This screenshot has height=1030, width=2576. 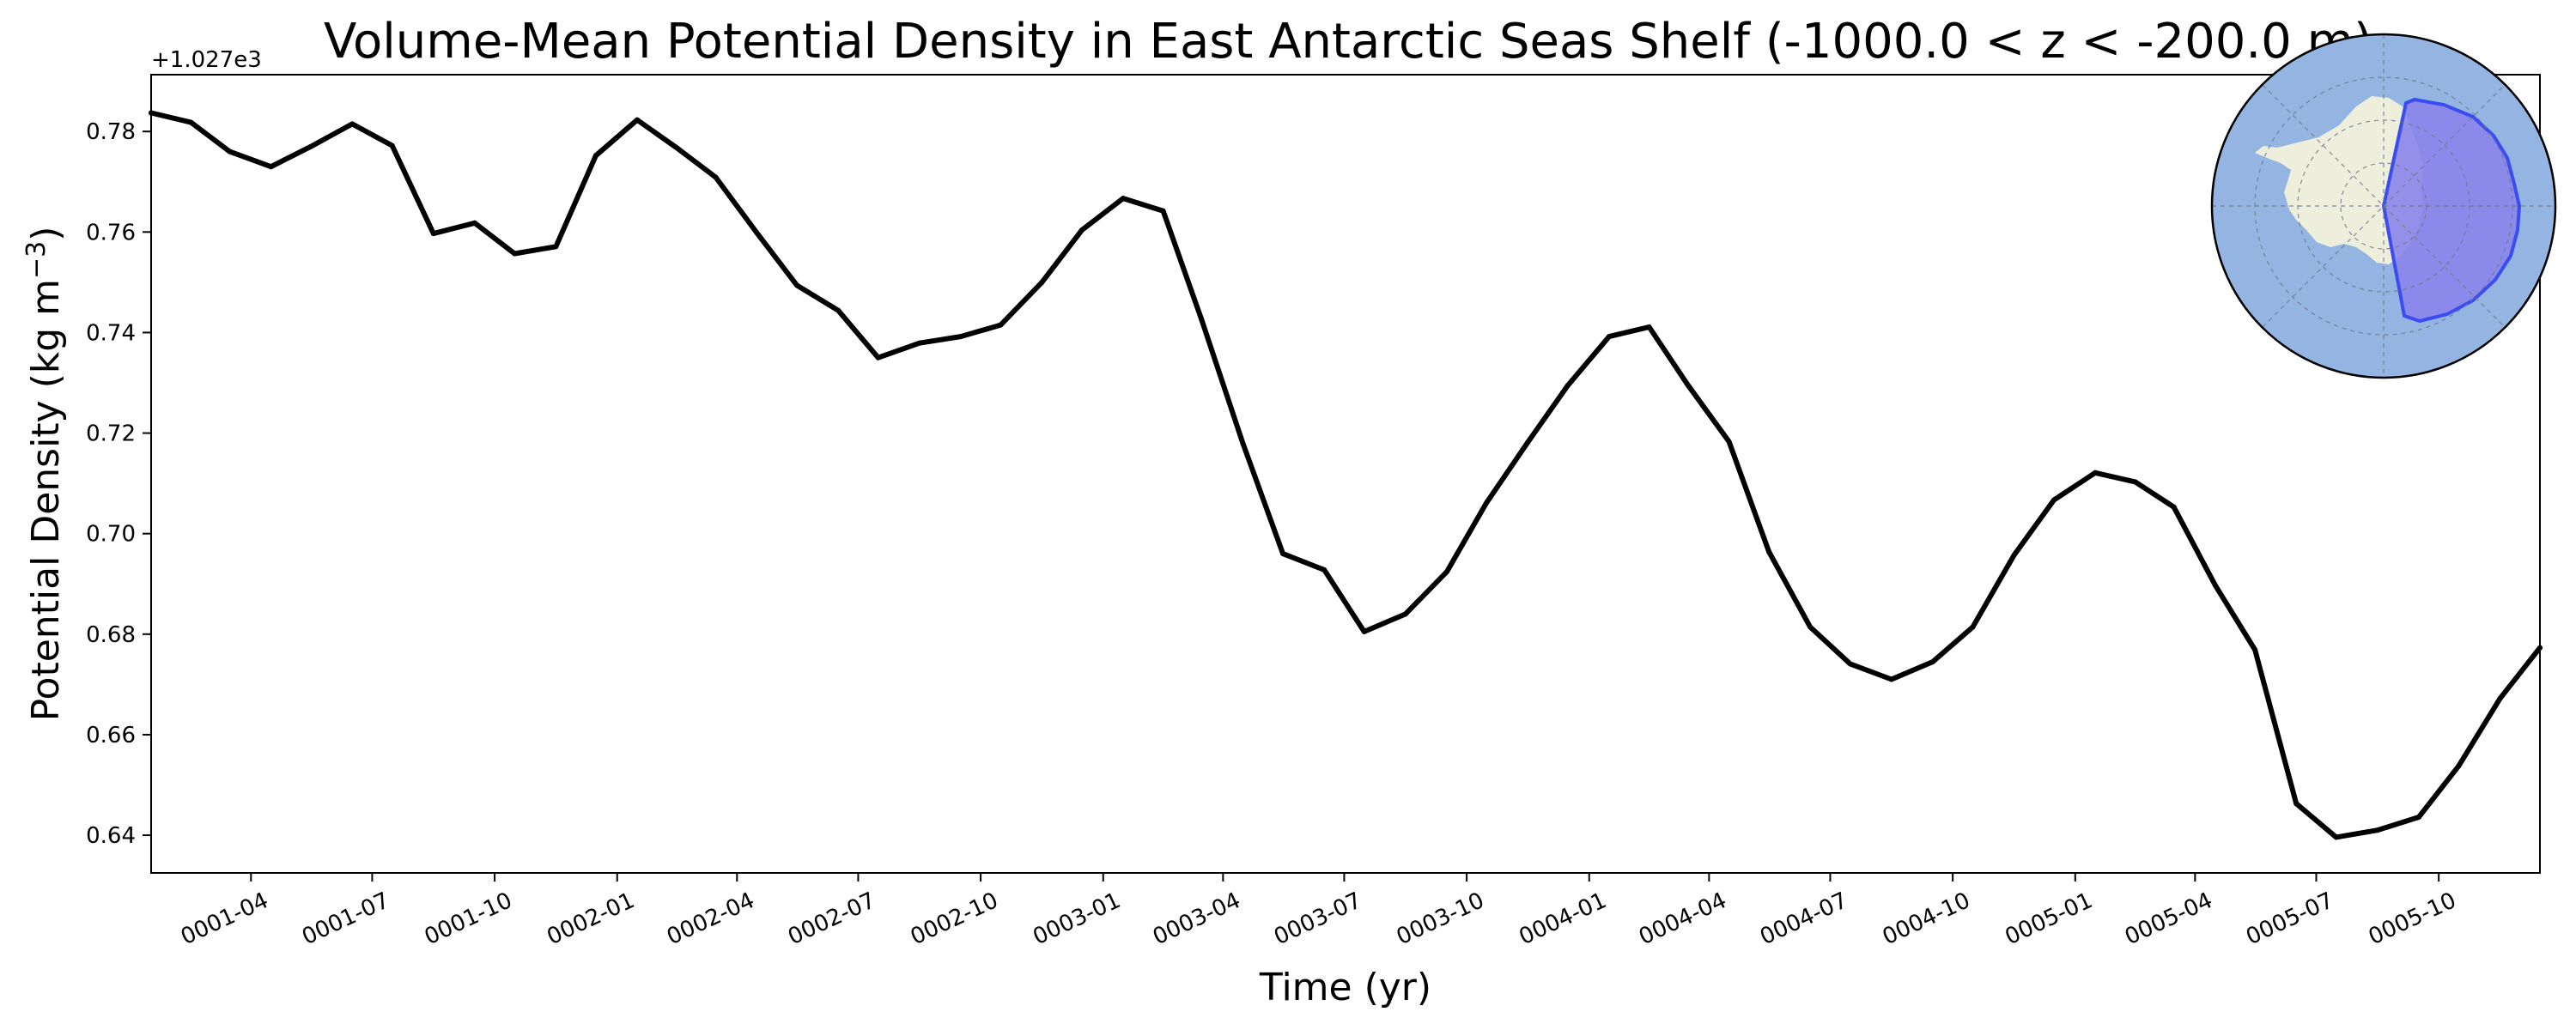 I want to click on x-tick-label: 0004-07, so click(x=1804, y=919).